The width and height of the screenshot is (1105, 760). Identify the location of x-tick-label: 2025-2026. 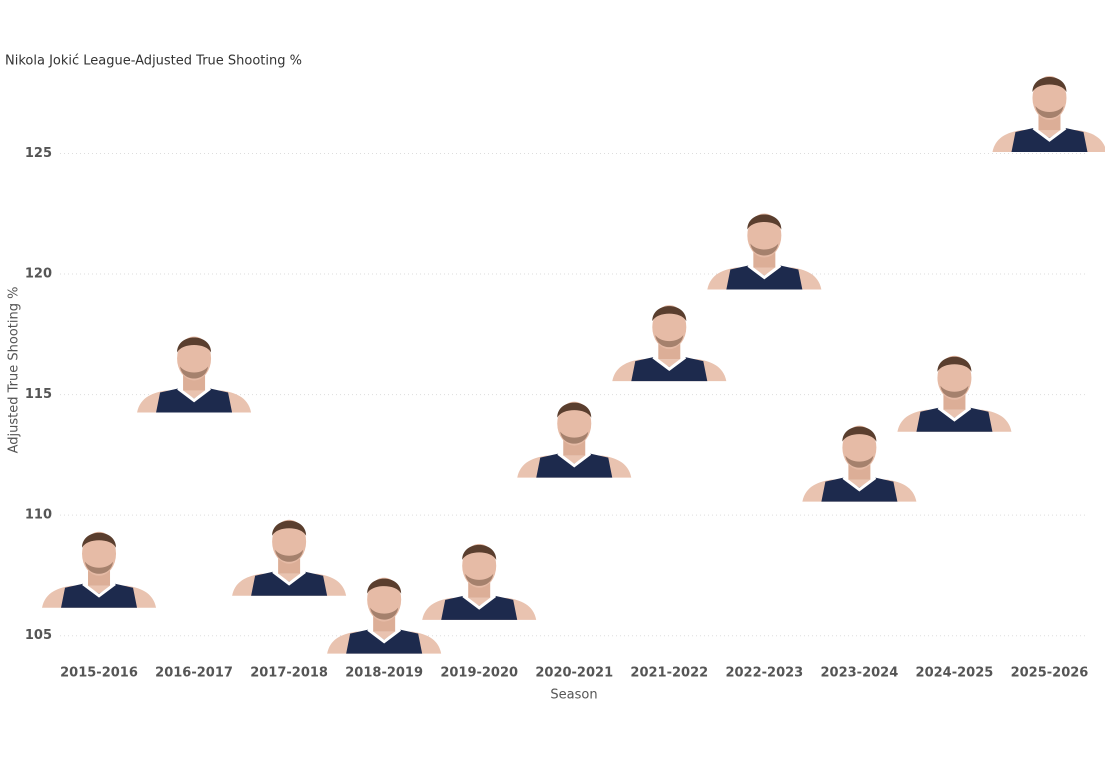
(1050, 673).